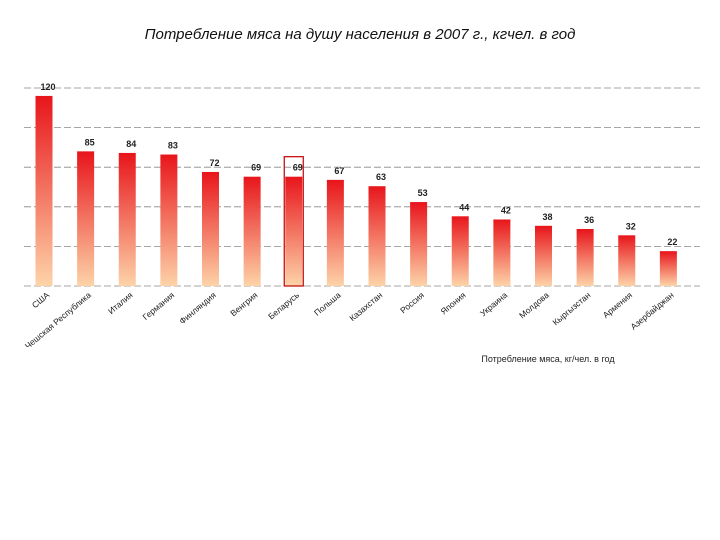  Describe the element at coordinates (159, 306) in the screenshot. I see `category-label-4: Германия` at that location.